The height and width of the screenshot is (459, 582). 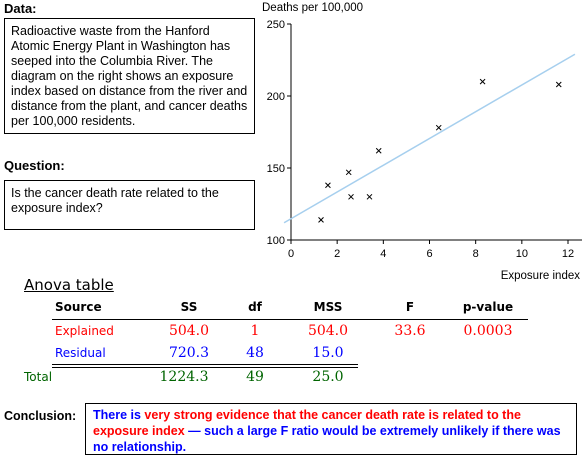 What do you see at coordinates (255, 353) in the screenshot?
I see `row-residual-df: 48` at bounding box center [255, 353].